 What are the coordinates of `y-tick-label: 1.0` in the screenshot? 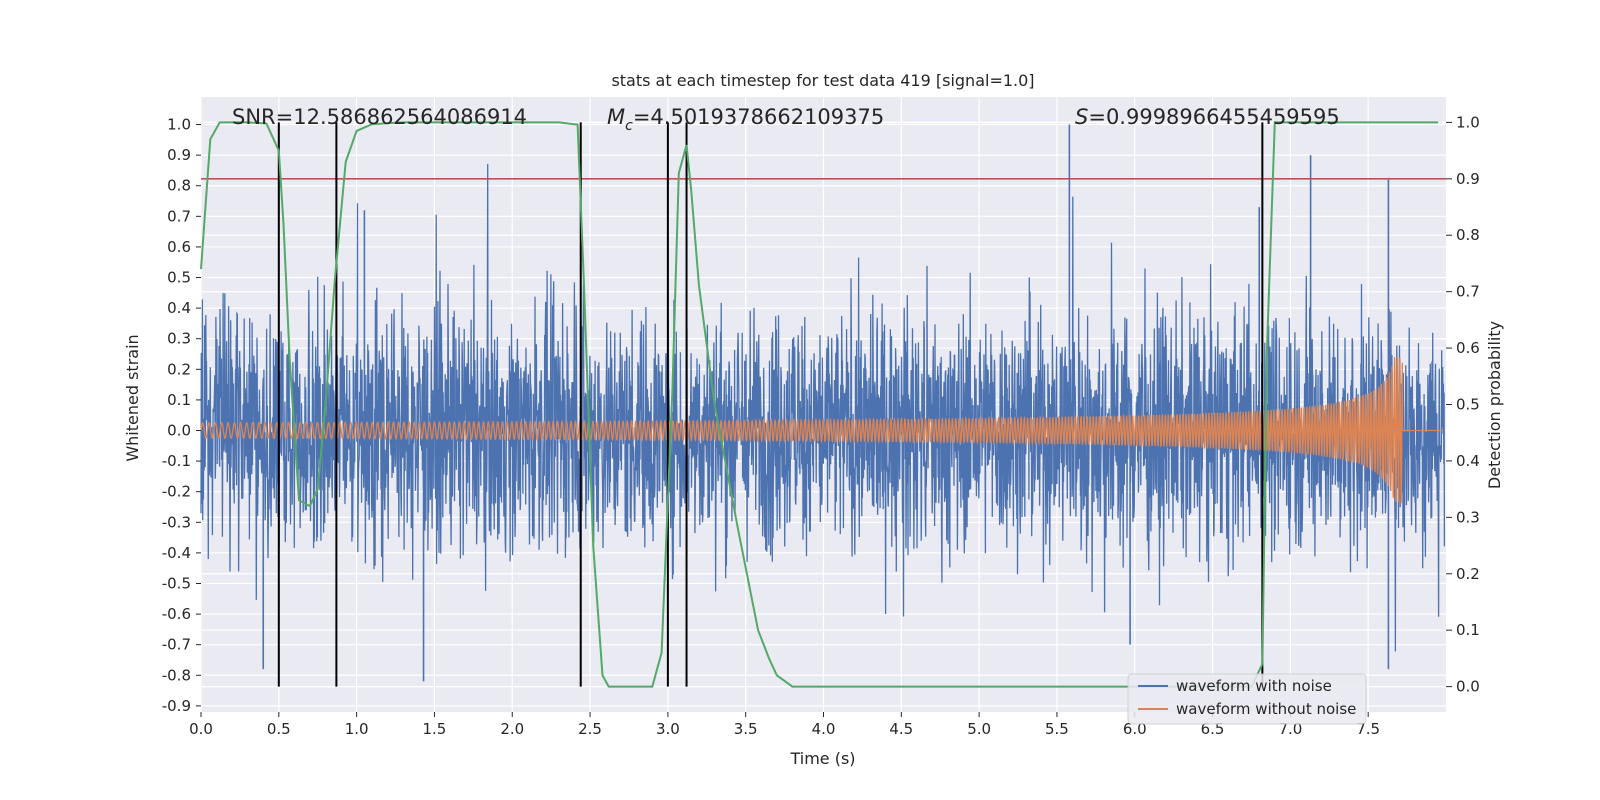 It's located at (179, 125).